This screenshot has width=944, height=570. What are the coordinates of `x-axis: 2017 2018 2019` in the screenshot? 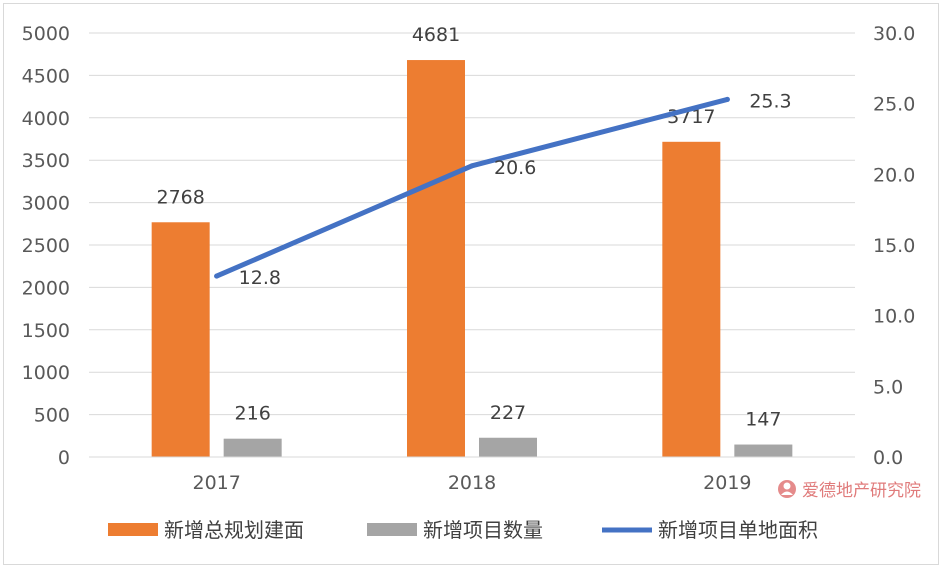 It's located at (472, 475).